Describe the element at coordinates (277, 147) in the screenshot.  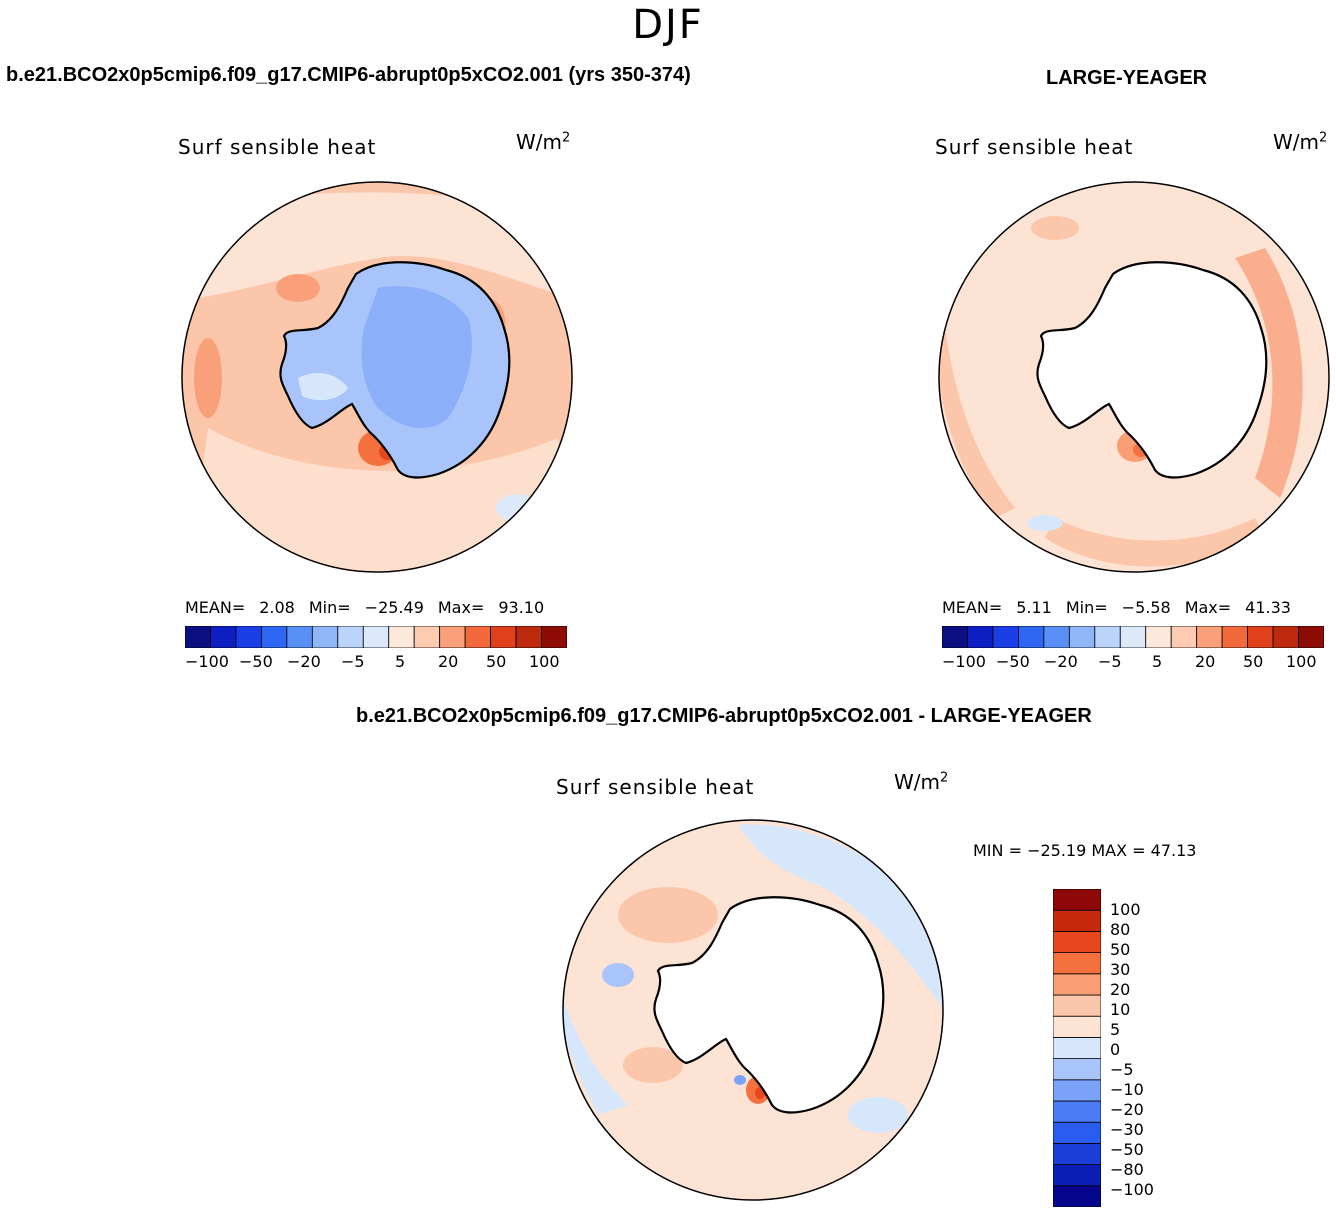
I see `left-variable-label: Surf sensible heat` at that location.